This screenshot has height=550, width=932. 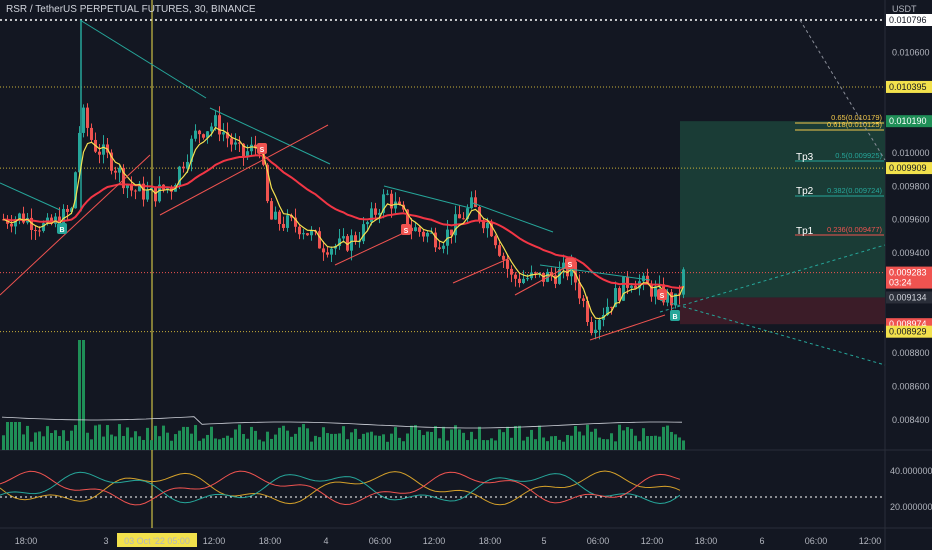 I want to click on price-tick-label: 0.009600, so click(x=911, y=220).